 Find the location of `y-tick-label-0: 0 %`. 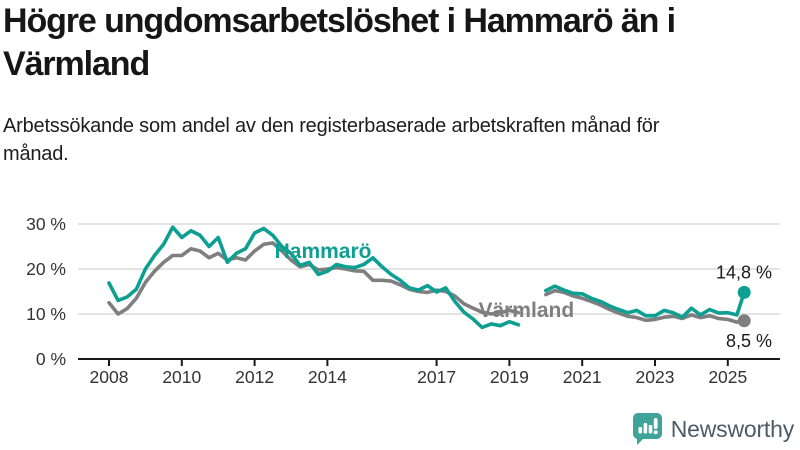

y-tick-label-0: 0 % is located at coordinates (51, 359).